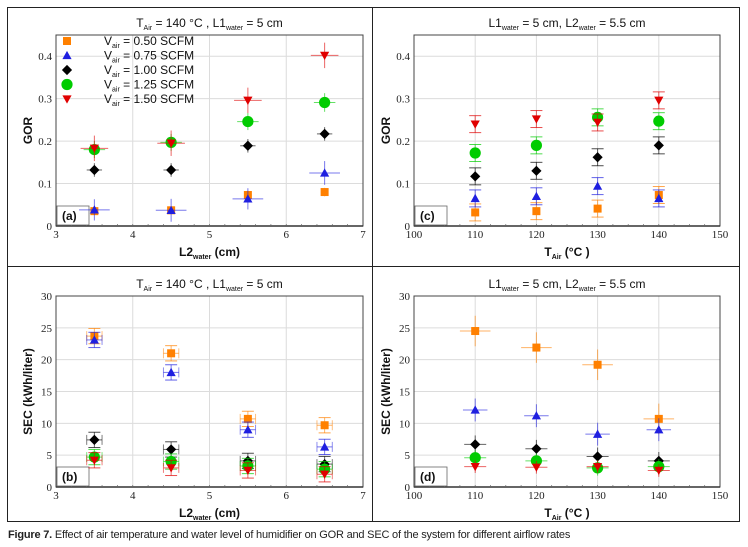 The image size is (748, 547). What do you see at coordinates (414, 496) in the screenshot?
I see `x-tick-label: 100` at bounding box center [414, 496].